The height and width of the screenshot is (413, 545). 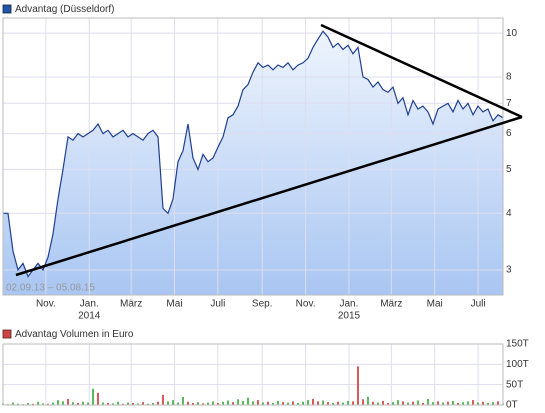 What do you see at coordinates (89, 316) in the screenshot?
I see `x-year-label: 2014` at bounding box center [89, 316].